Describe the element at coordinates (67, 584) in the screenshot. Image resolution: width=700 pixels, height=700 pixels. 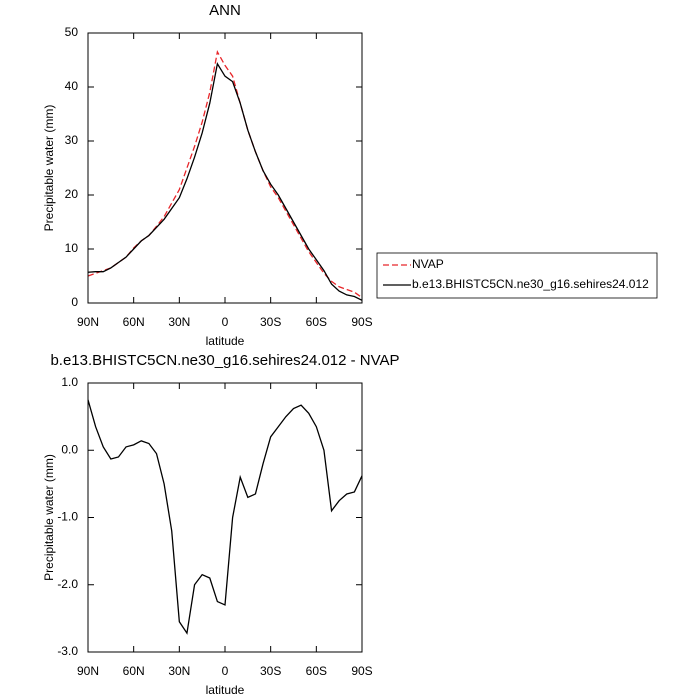
I see `y-tick-label: -2.0` at that location.